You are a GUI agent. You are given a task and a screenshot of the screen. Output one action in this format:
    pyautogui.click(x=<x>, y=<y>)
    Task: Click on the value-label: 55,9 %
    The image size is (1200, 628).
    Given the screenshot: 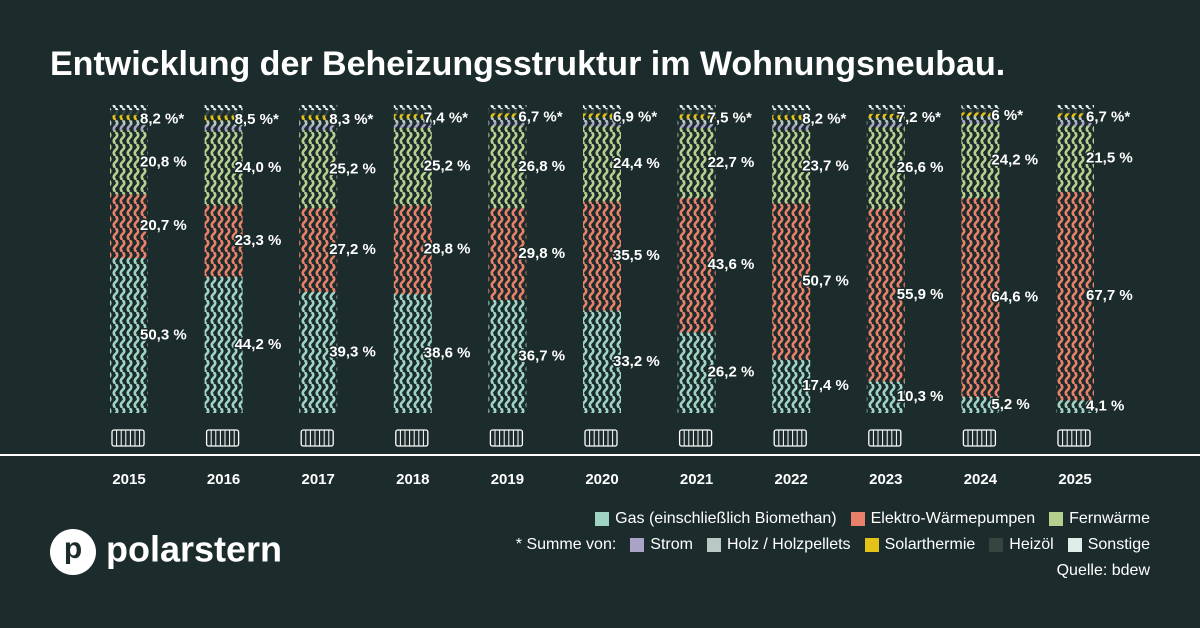 What is the action you would take?
    pyautogui.click(x=920, y=294)
    